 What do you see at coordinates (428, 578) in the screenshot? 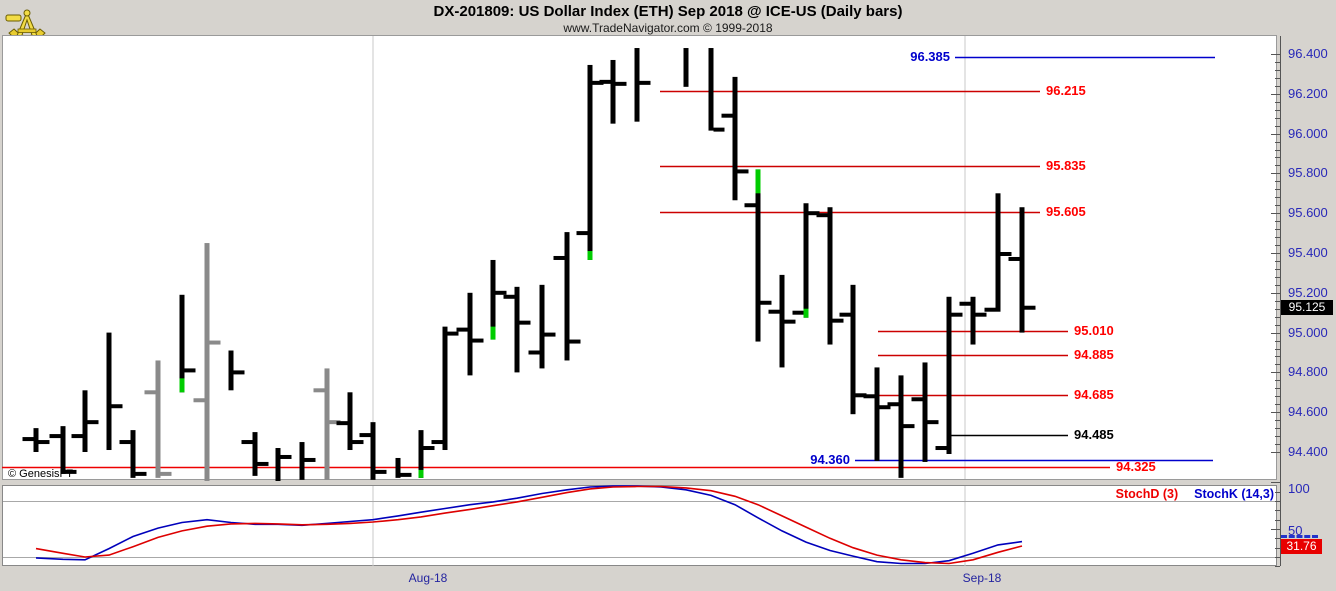
I see `time-axis-label-Aug-18: Aug-18` at bounding box center [428, 578].